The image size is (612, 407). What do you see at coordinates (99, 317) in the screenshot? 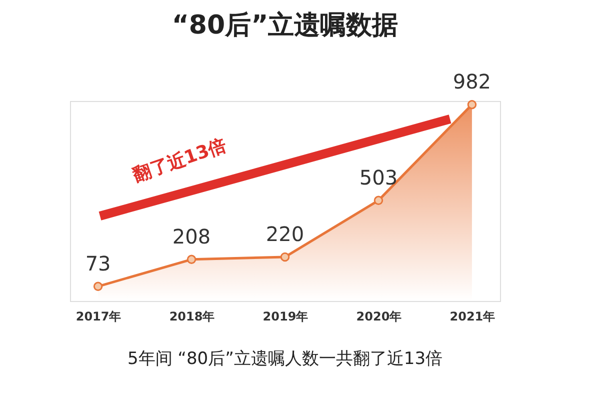
I see `x-tick-label: 2017年` at bounding box center [99, 317].